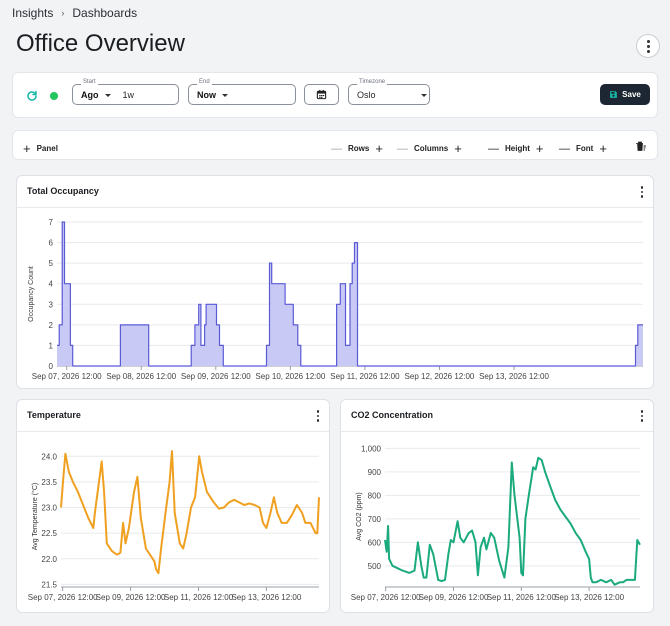 This screenshot has height=626, width=670. Describe the element at coordinates (49, 559) in the screenshot. I see `y-tick-label: 22.0` at that location.